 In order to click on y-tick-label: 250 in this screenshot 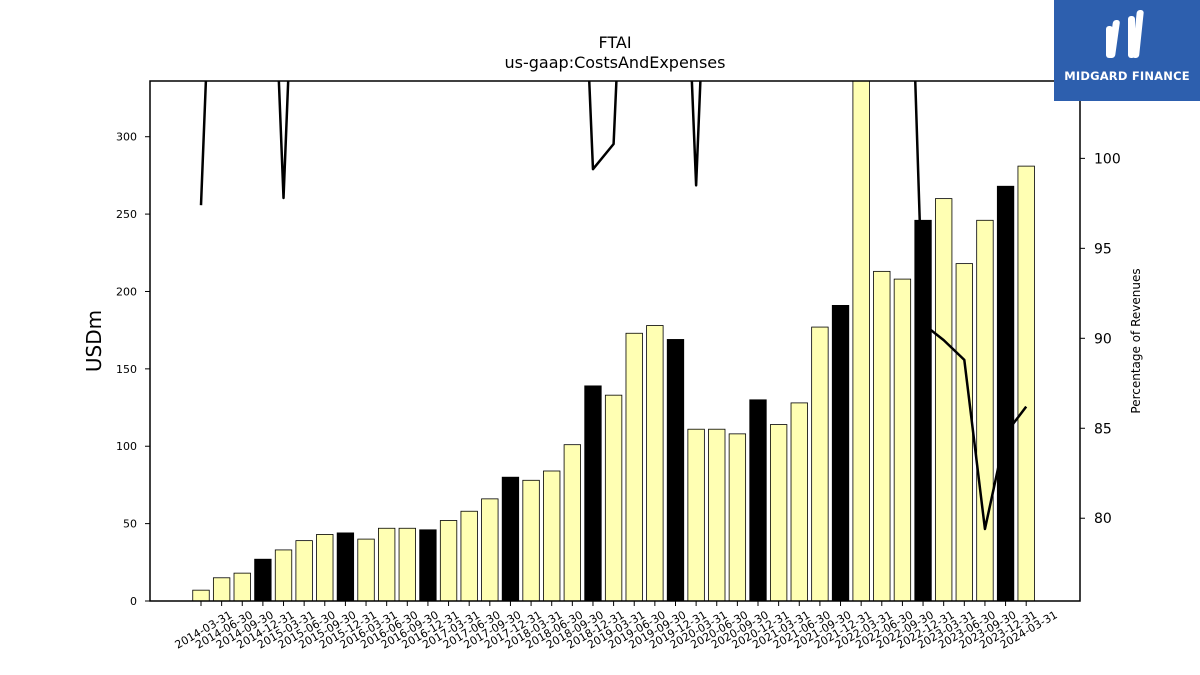, I will do `click(126, 214)`.